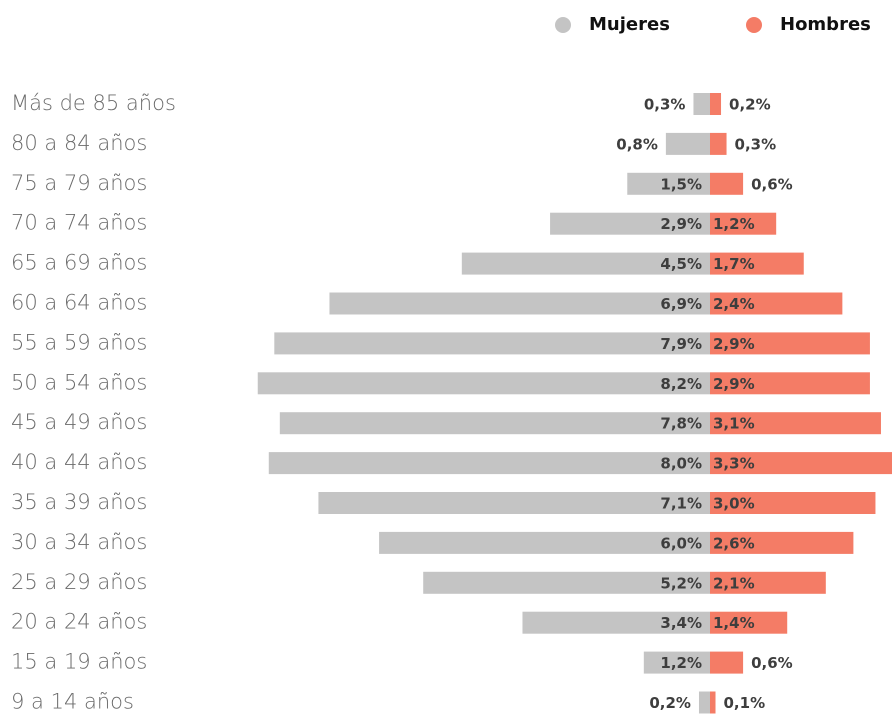 This screenshot has width=892, height=717. Describe the element at coordinates (734, 504) in the screenshot. I see `value-label: 3,0%` at that location.